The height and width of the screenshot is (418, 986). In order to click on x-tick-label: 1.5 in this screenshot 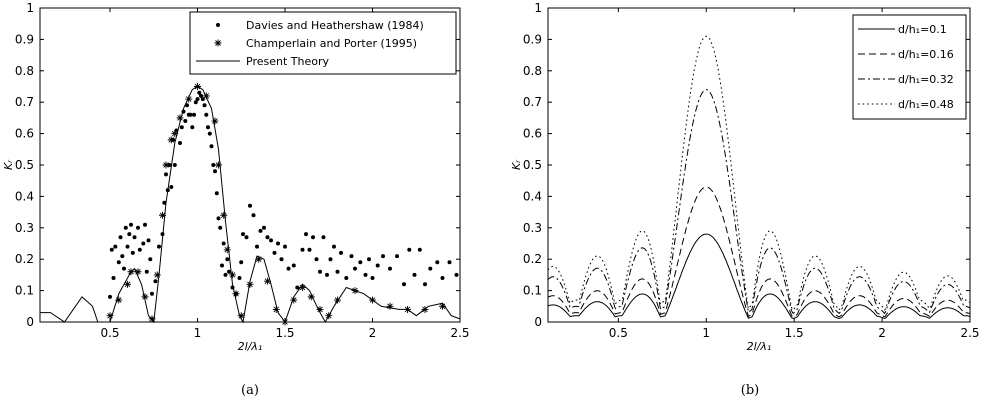, I will do `click(794, 333)`.